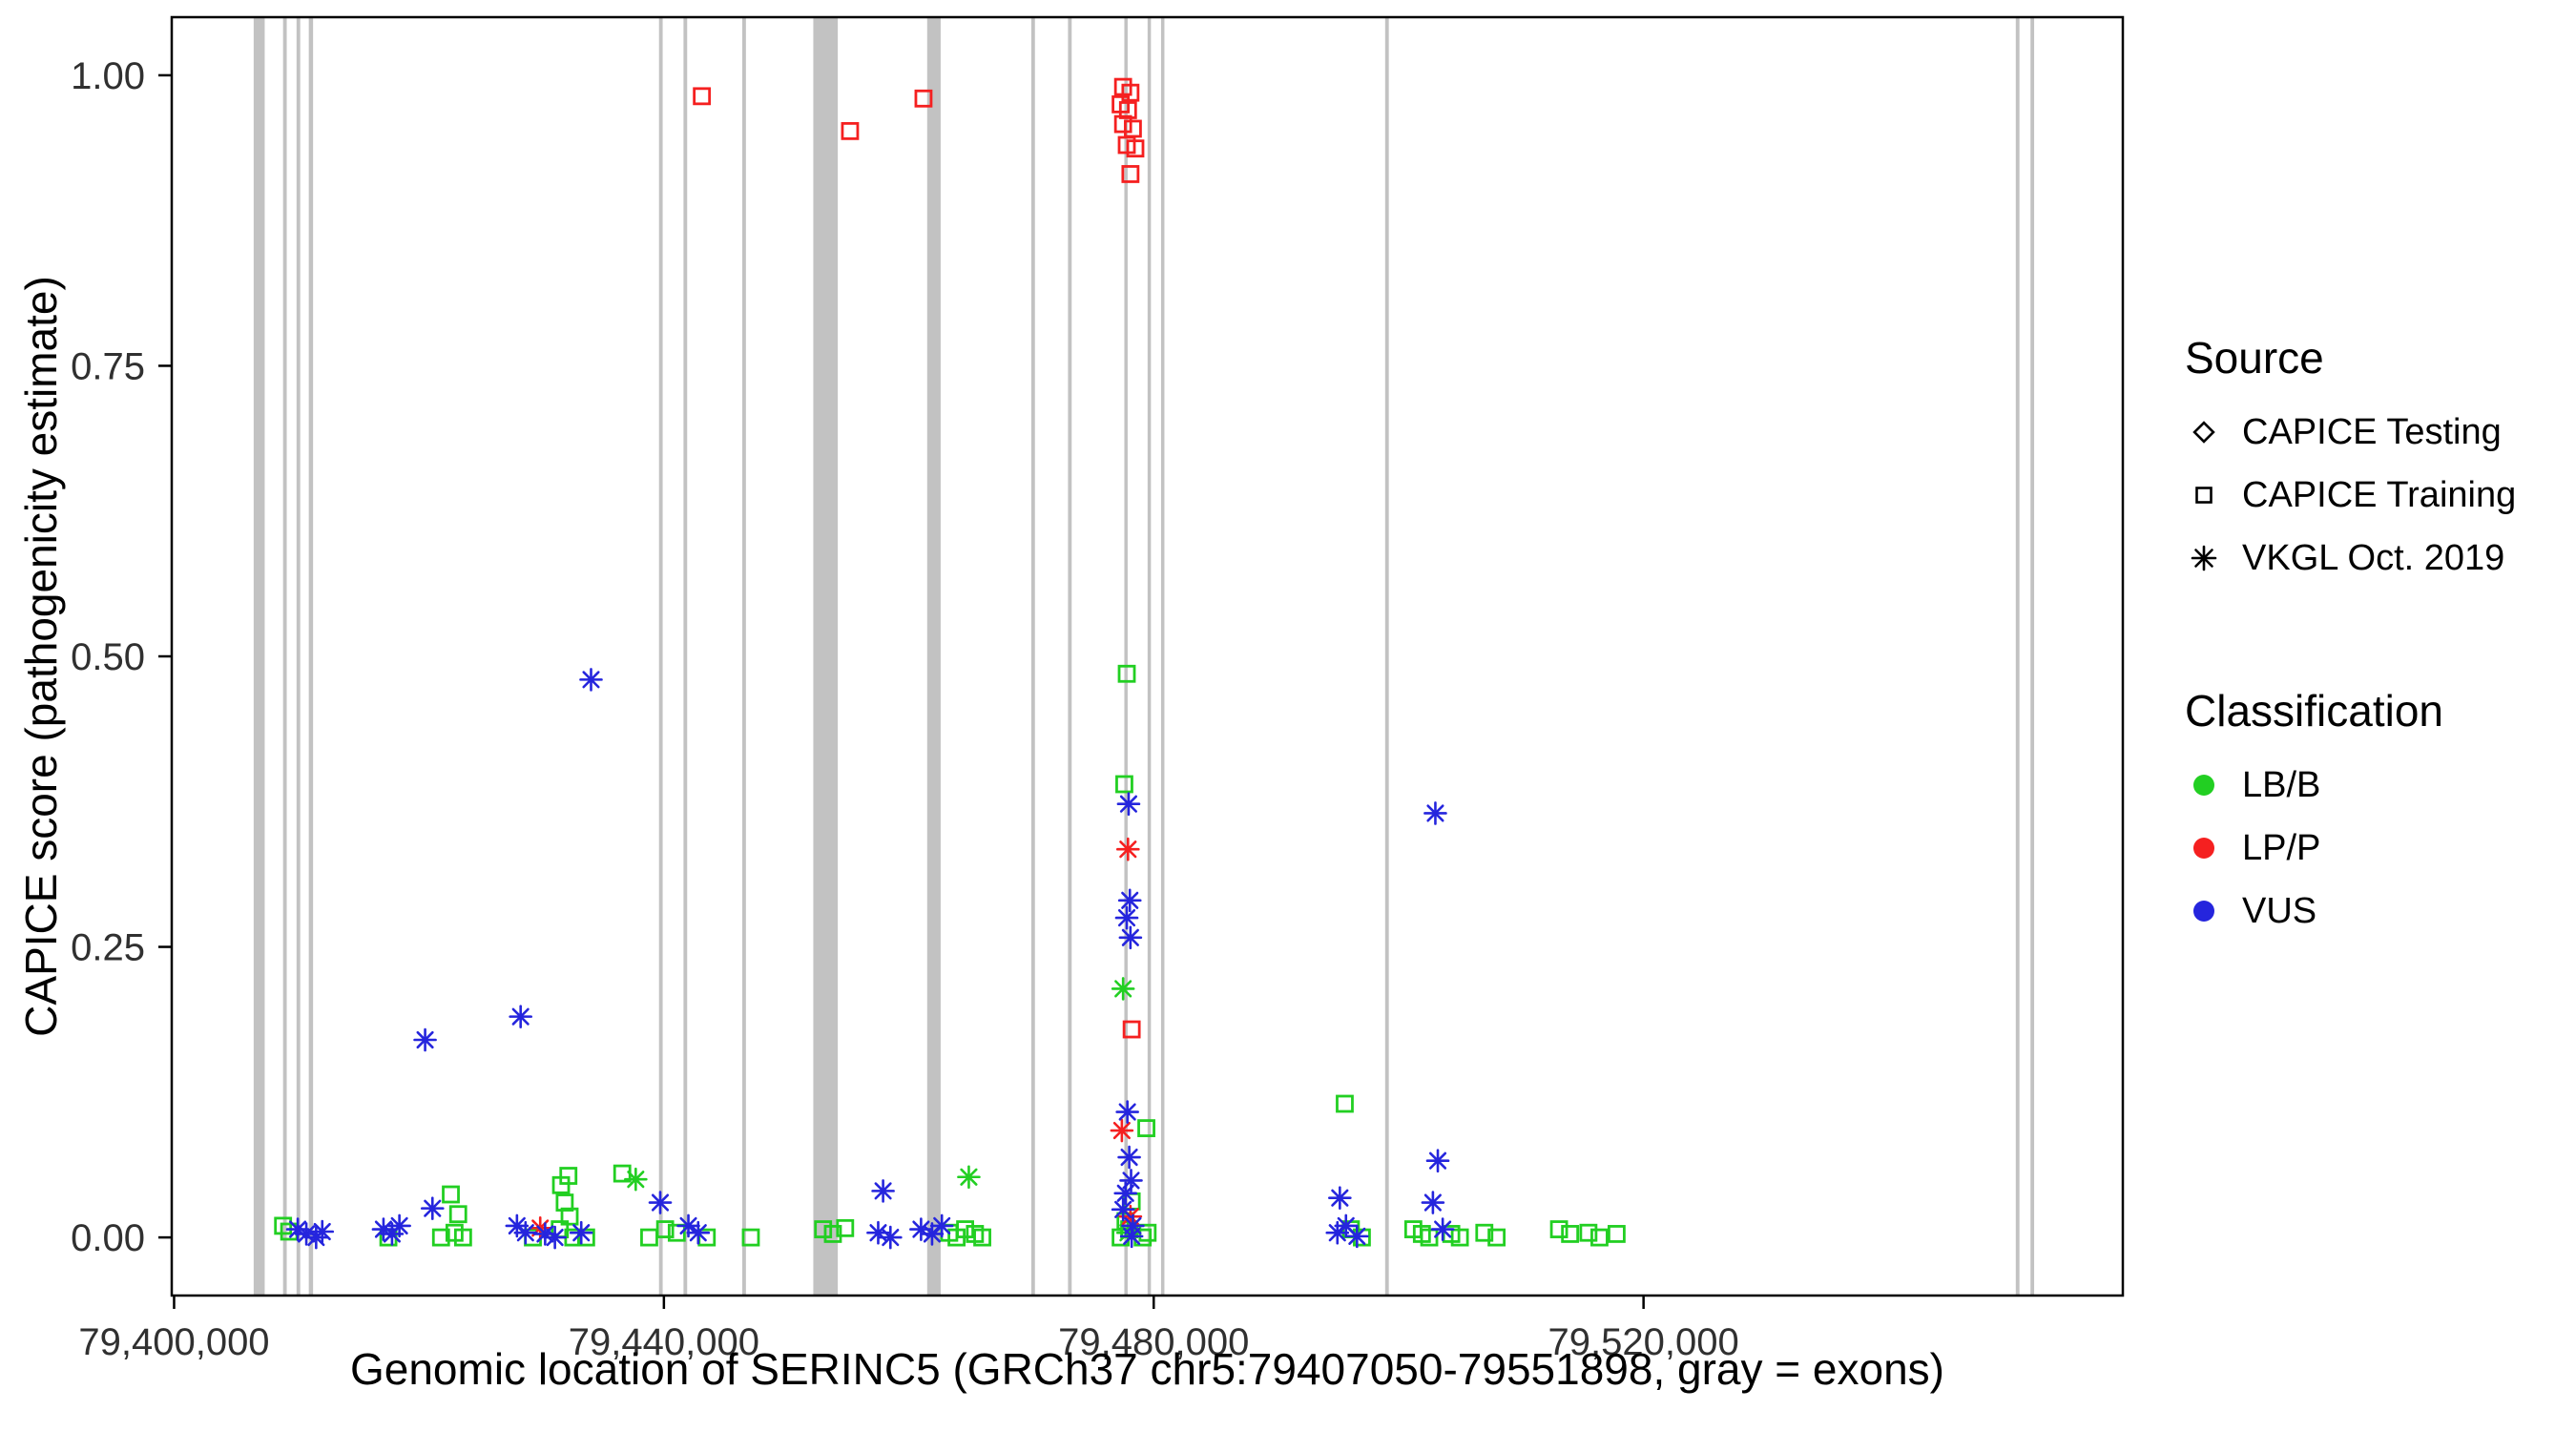 The image size is (2576, 1431). I want to click on legend-item-capice-testing: CAPICE Testing, so click(2375, 433).